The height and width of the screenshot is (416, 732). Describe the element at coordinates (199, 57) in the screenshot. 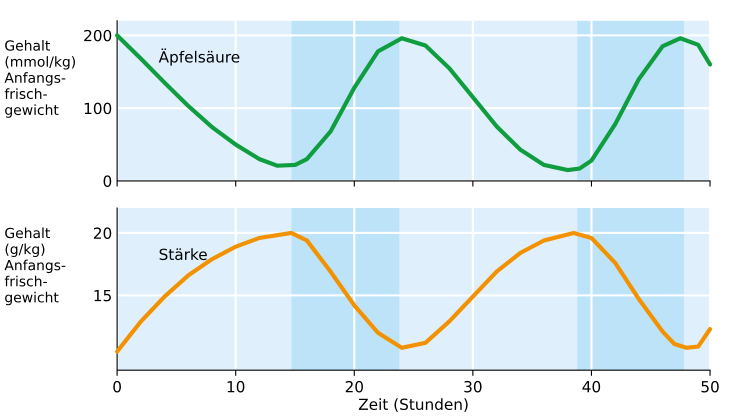

I see `series-label: Äpfelsäure` at that location.